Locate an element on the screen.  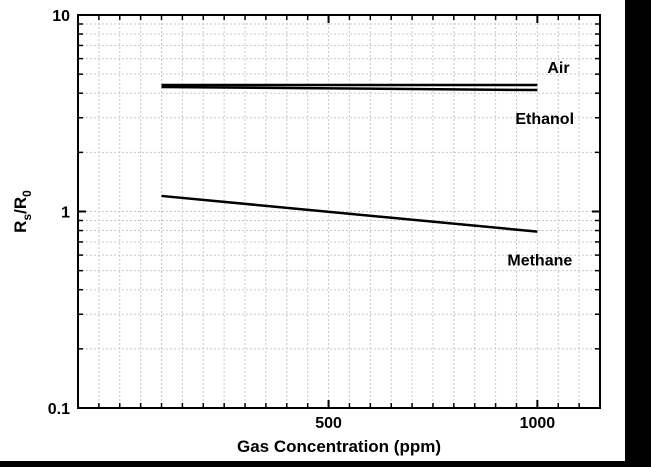
series-line-ethanol is located at coordinates (349, 88).